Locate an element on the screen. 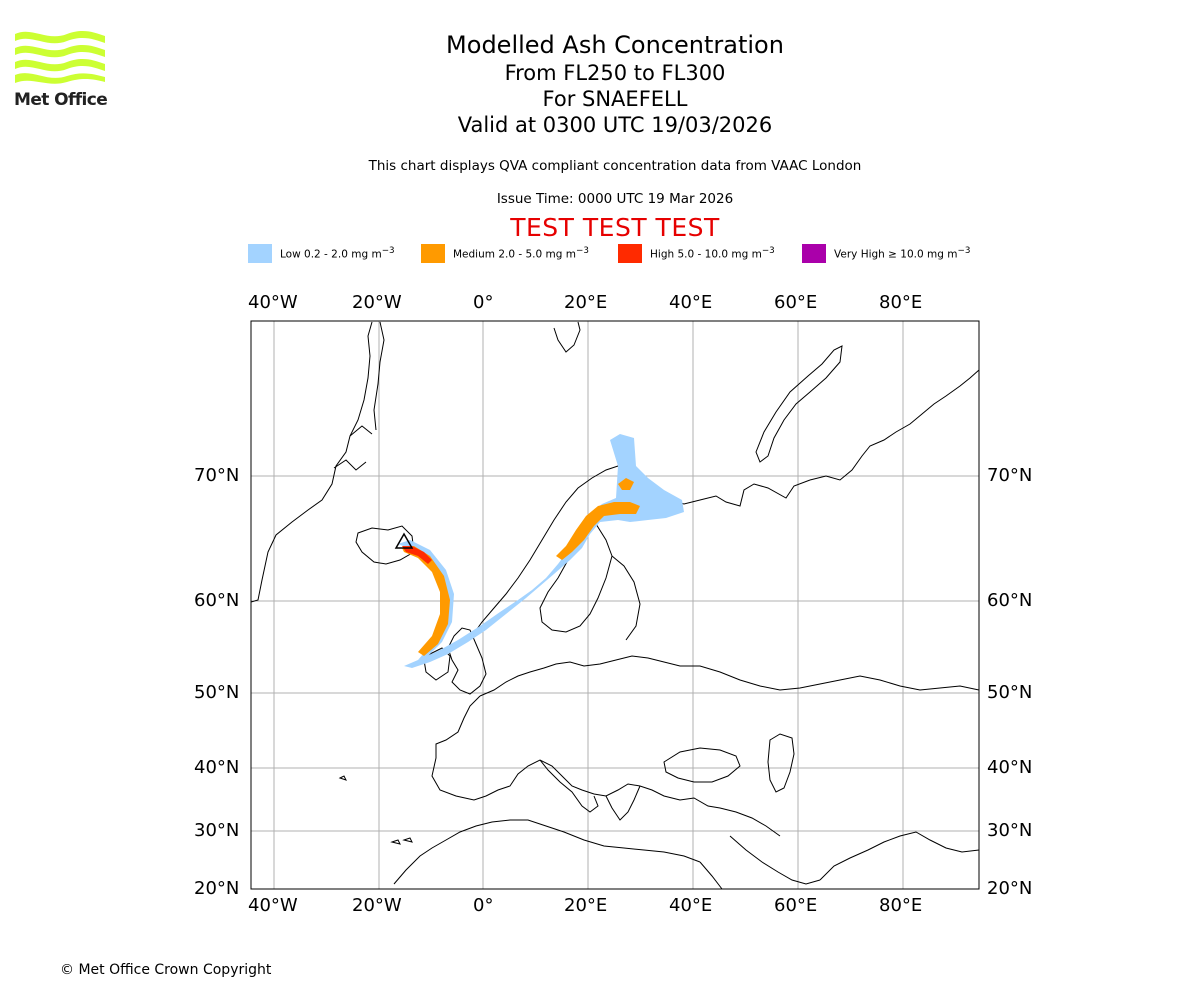  lon-label-top-20e: 20°E is located at coordinates (586, 302).